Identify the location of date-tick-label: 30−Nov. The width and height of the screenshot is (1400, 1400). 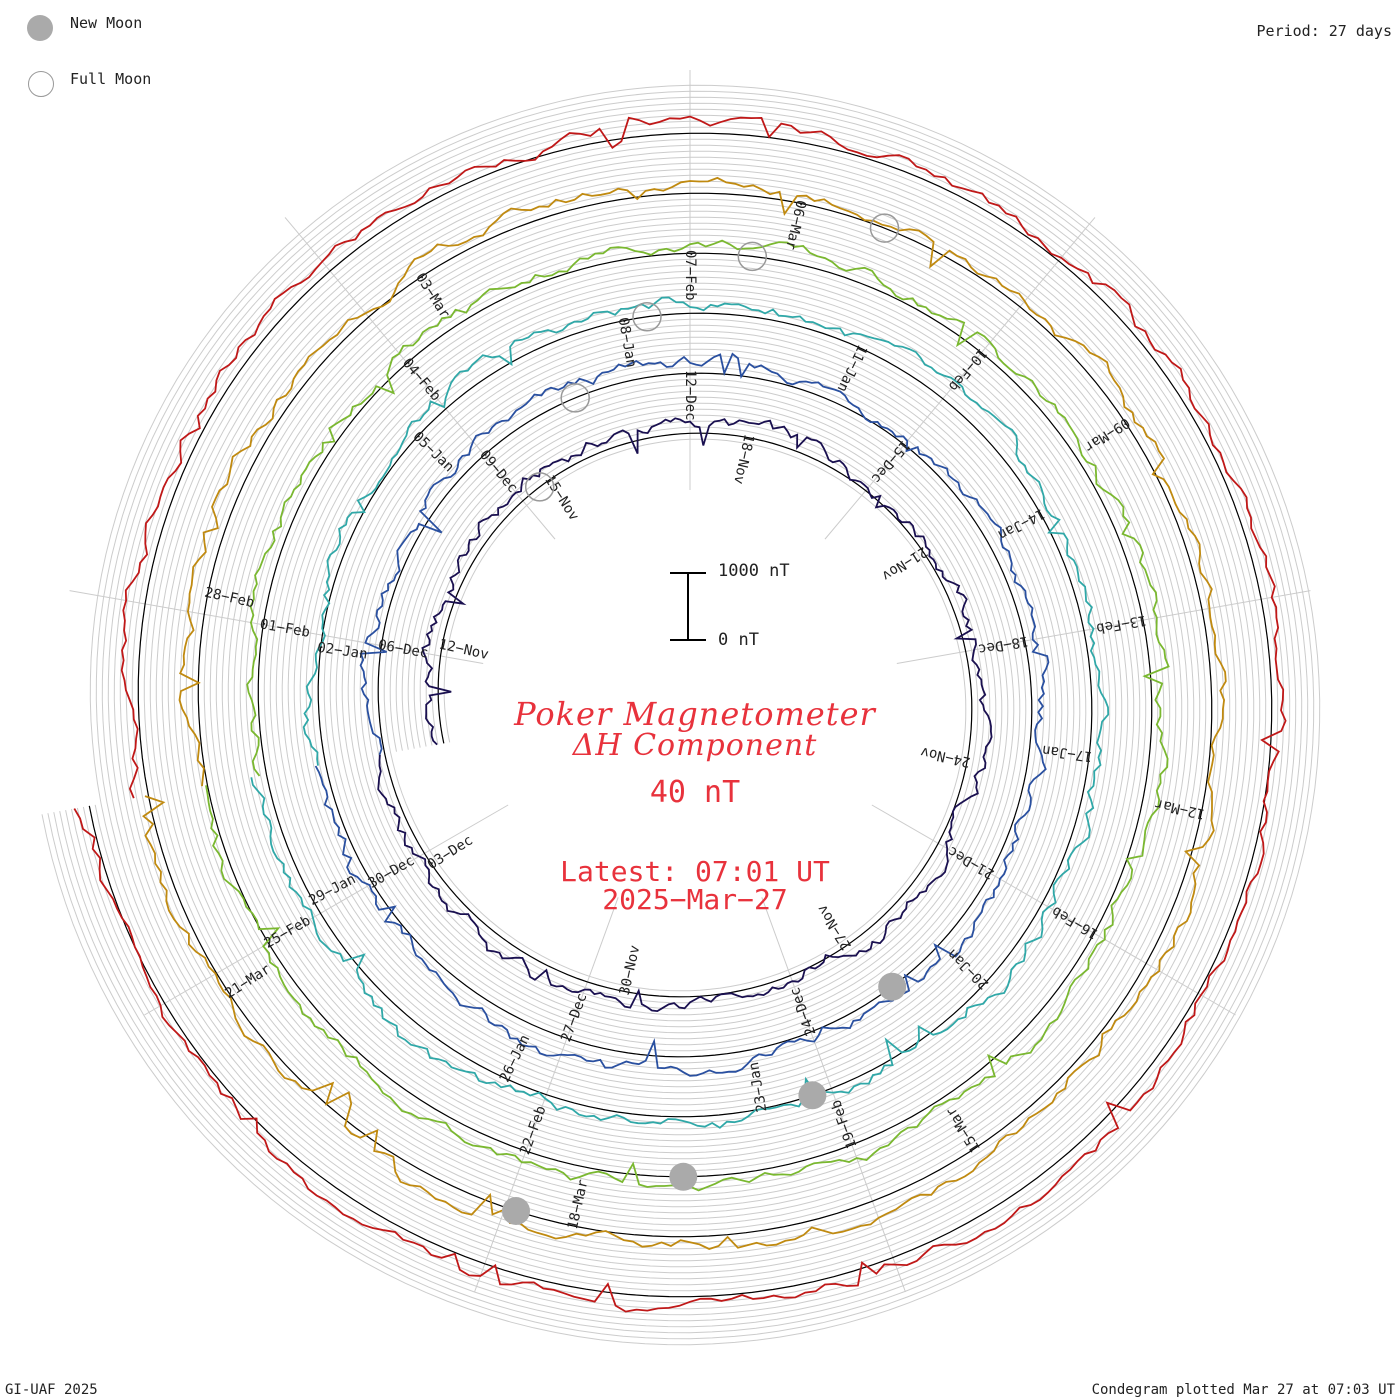
(630, 970).